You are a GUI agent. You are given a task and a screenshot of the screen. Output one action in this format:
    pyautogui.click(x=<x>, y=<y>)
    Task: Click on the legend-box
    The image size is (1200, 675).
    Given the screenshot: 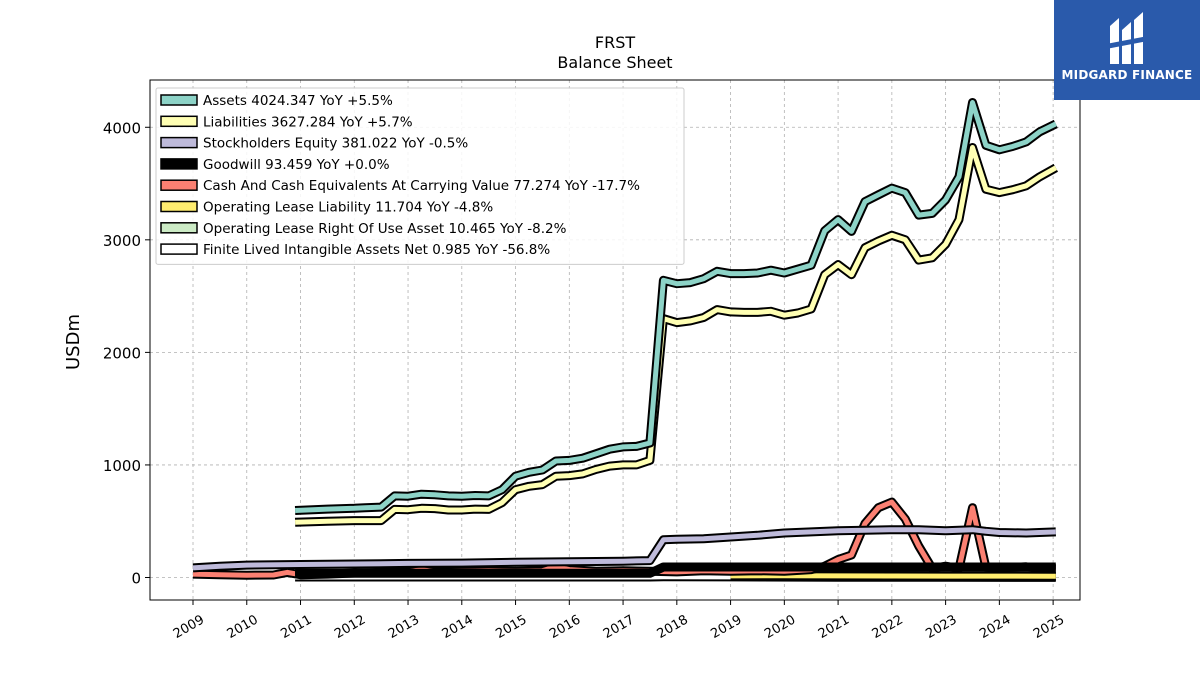 What is the action you would take?
    pyautogui.click(x=420, y=176)
    